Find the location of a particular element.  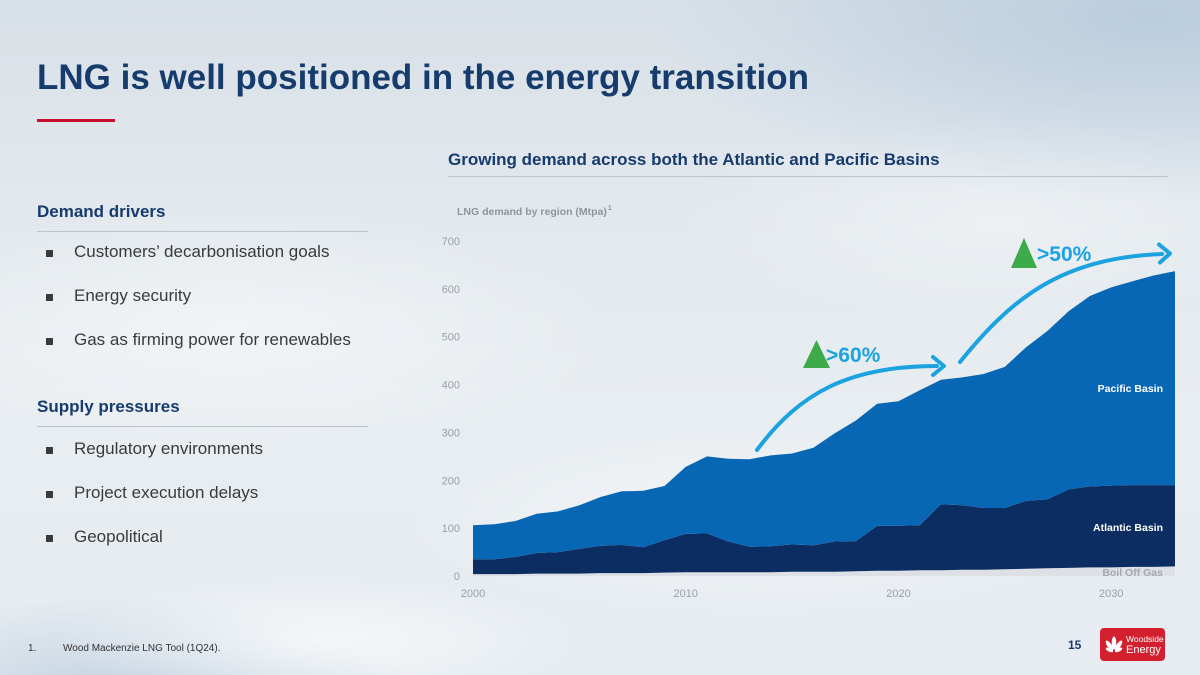

footnote-marker: 1. is located at coordinates (32, 648).